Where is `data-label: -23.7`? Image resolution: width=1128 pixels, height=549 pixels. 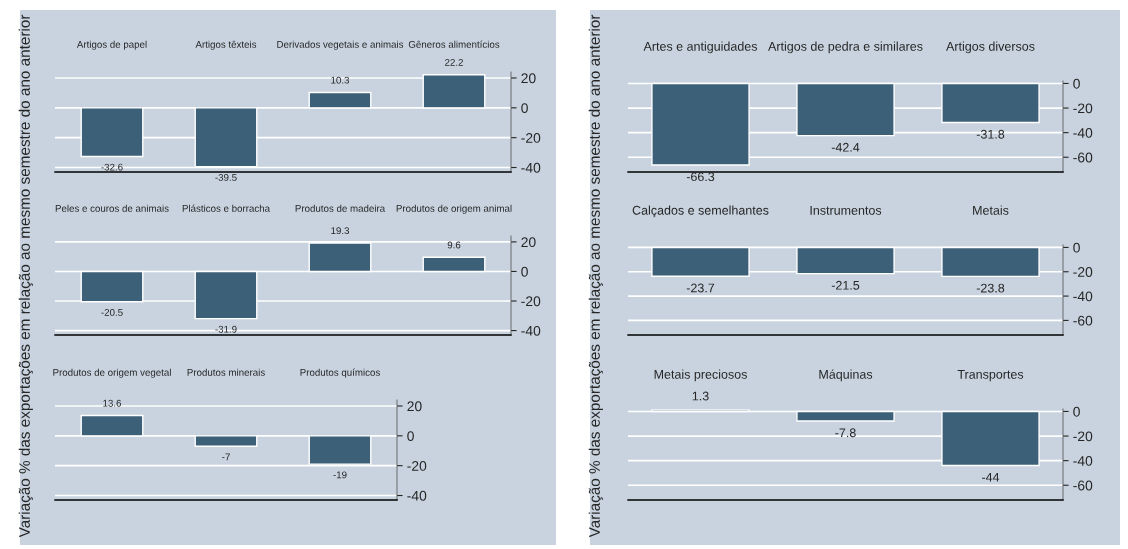
data-label: -23.7 is located at coordinates (700, 288).